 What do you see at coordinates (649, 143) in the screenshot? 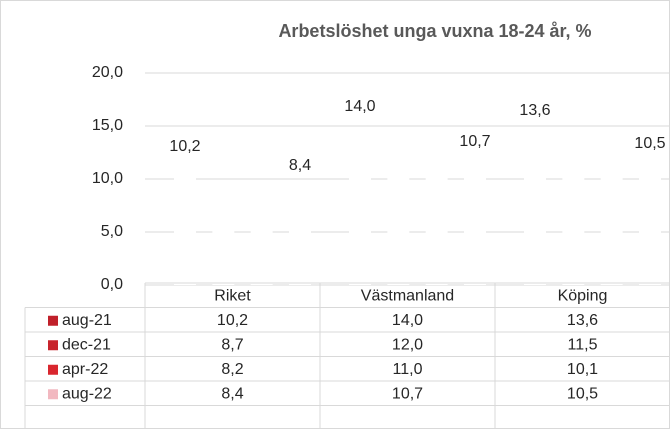
I see `data-label: 10,5` at bounding box center [649, 143].